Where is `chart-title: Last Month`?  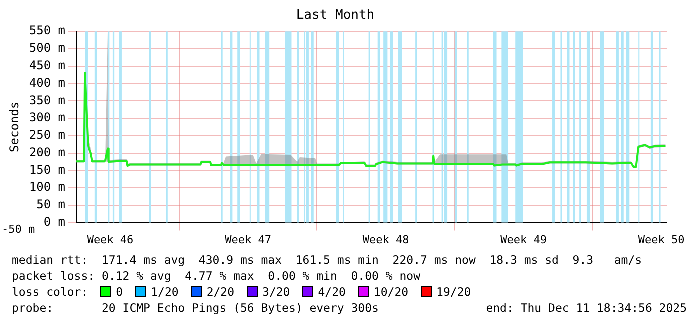 chart-title: Last Month is located at coordinates (335, 16).